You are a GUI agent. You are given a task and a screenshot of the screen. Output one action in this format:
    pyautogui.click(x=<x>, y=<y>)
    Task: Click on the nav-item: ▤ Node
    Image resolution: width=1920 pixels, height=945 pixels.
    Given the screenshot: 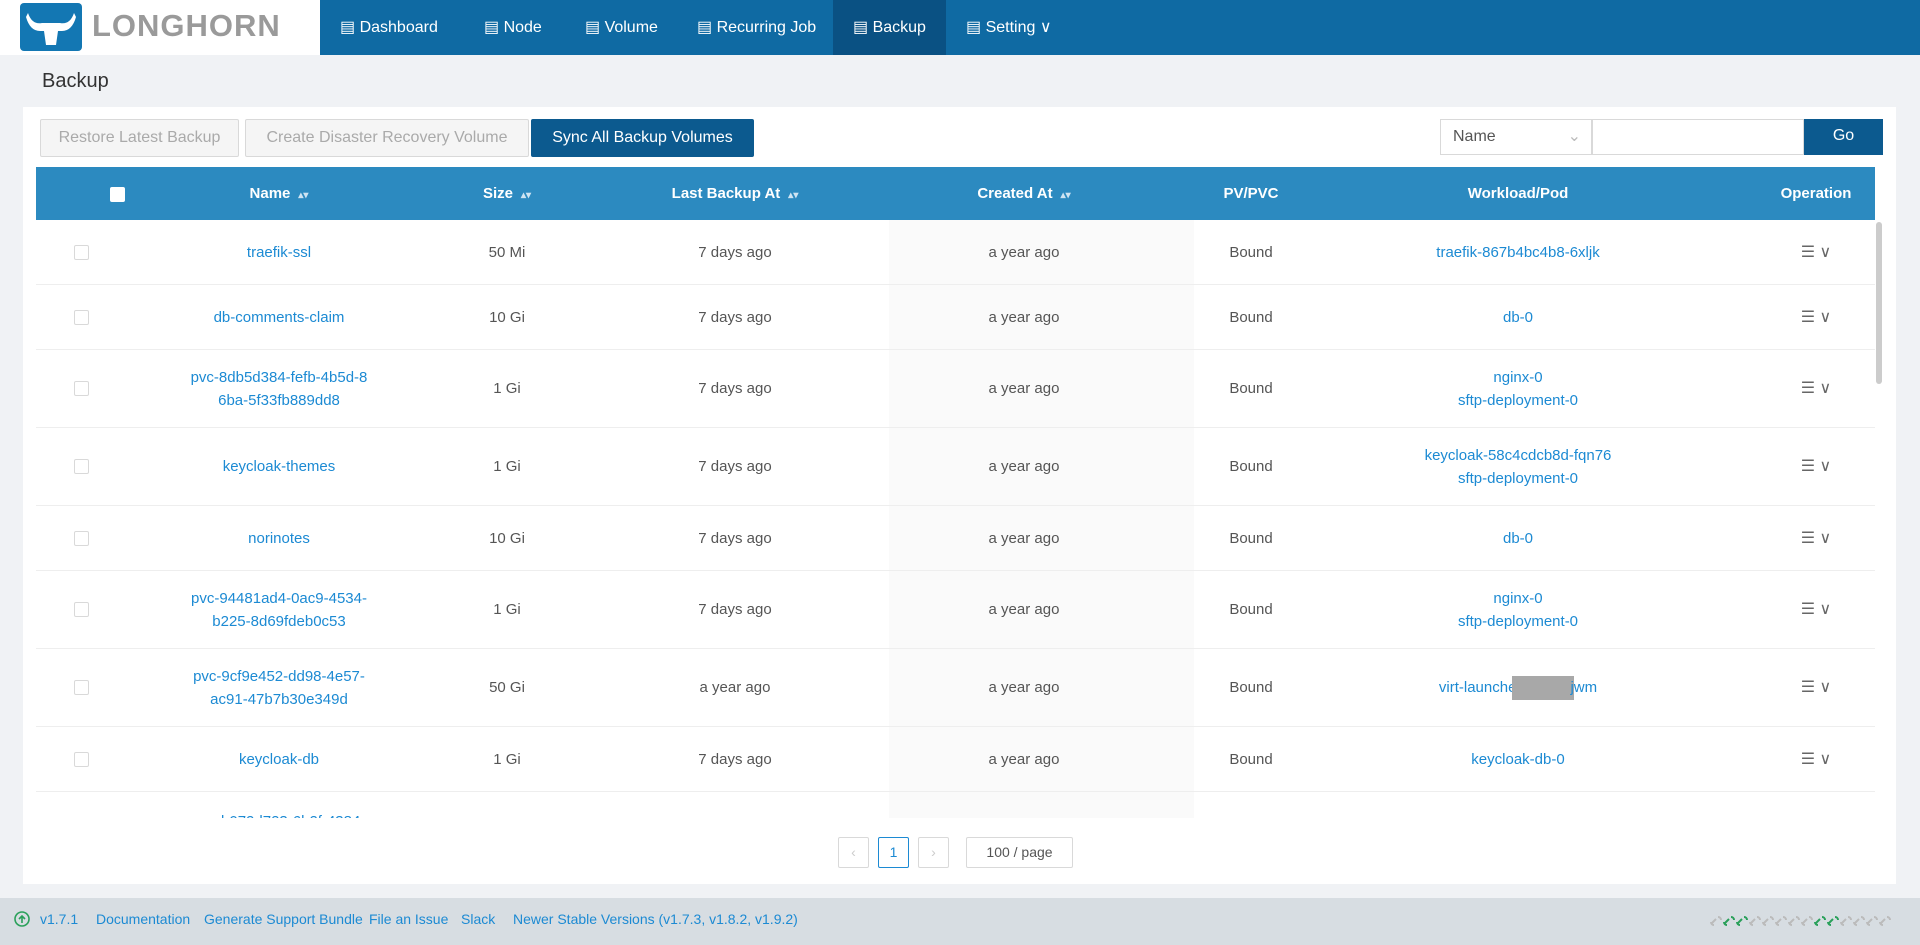 What is the action you would take?
    pyautogui.click(x=513, y=27)
    